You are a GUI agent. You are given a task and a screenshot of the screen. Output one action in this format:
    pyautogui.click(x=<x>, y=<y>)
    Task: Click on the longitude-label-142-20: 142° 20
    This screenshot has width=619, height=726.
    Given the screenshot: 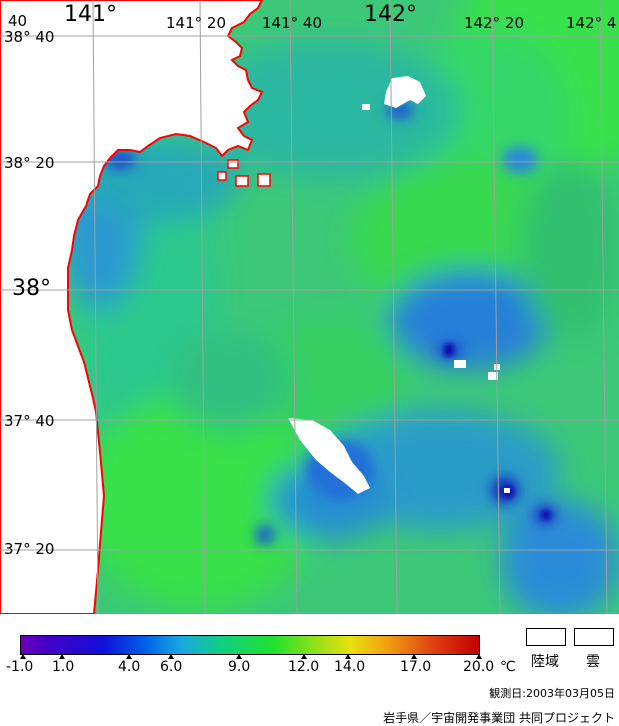 What is the action you would take?
    pyautogui.click(x=494, y=23)
    